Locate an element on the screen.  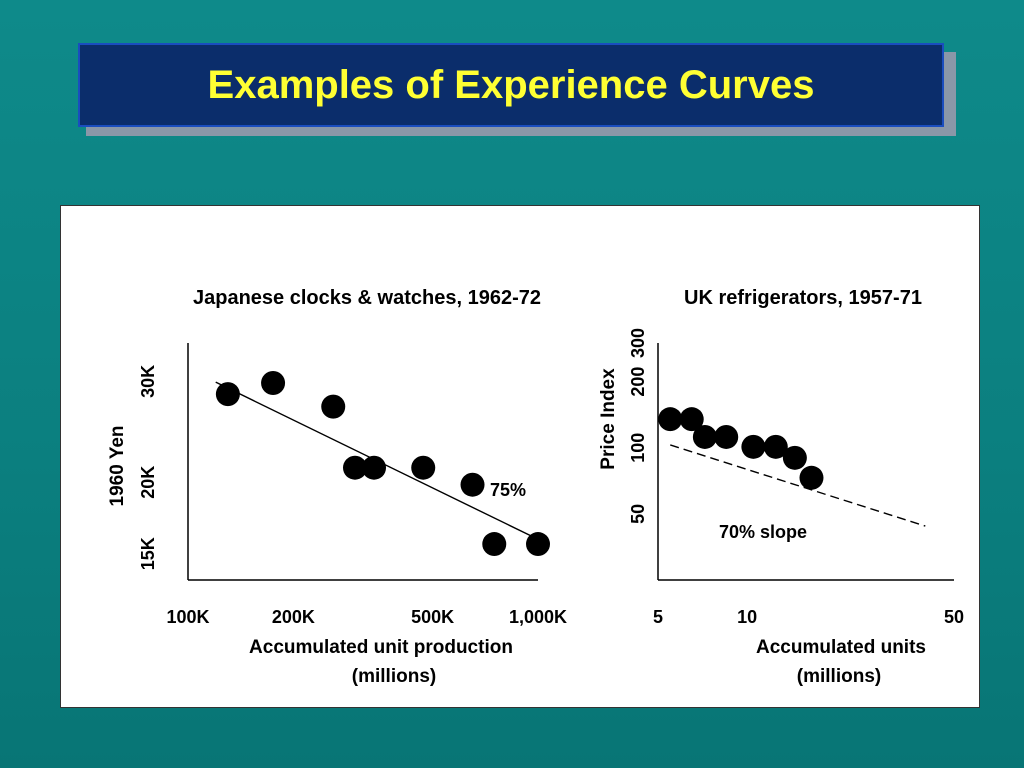
chart2-points is located at coordinates (741, 448).